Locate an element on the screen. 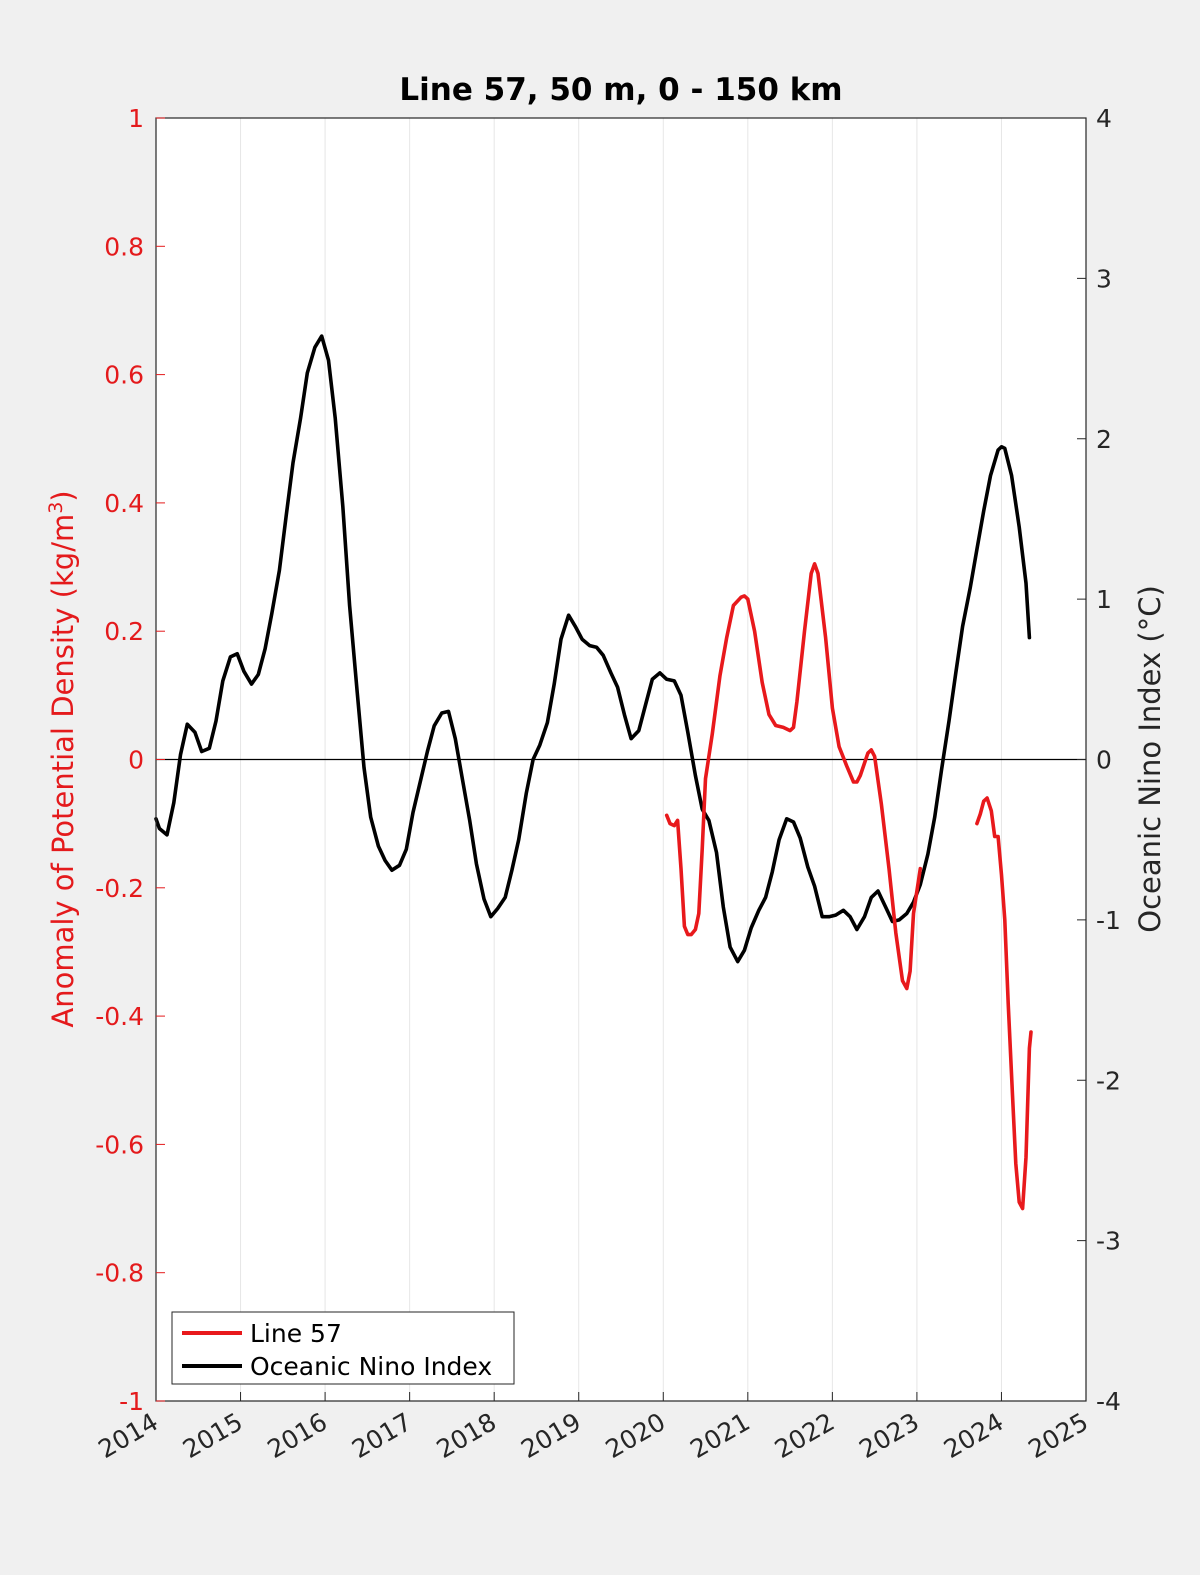  y-axis-left-label-main: Anomaly of Potential Density (kg/m is located at coordinates (63, 771).